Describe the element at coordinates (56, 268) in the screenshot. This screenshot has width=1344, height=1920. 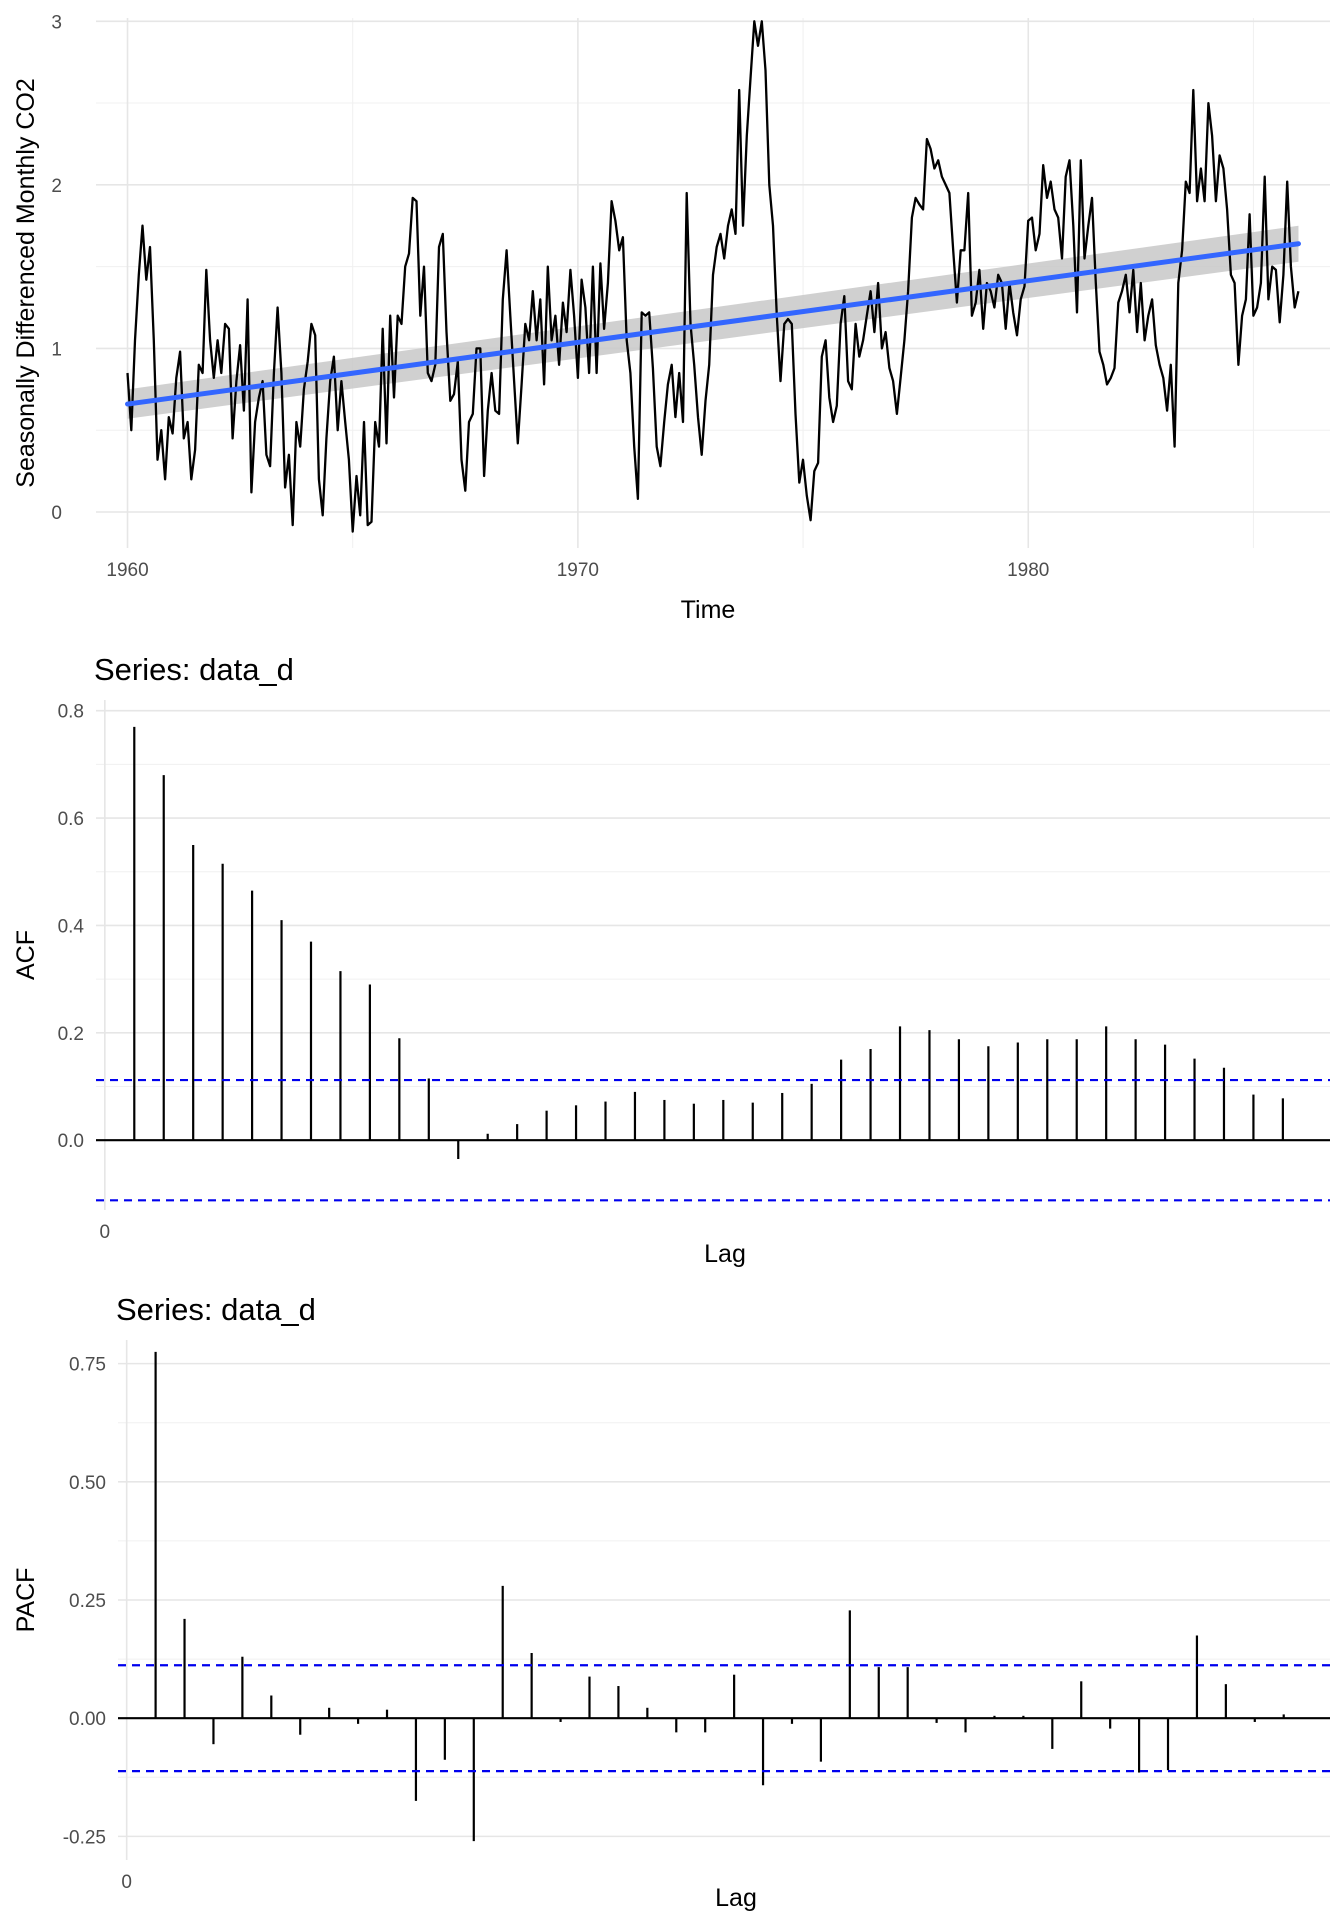
I see `time-y-tick-labels: 0 1 2 3` at that location.